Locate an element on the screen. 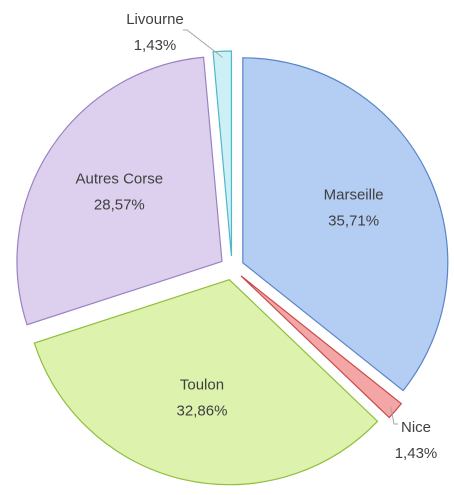  slice-label: Livourne is located at coordinates (155, 19).